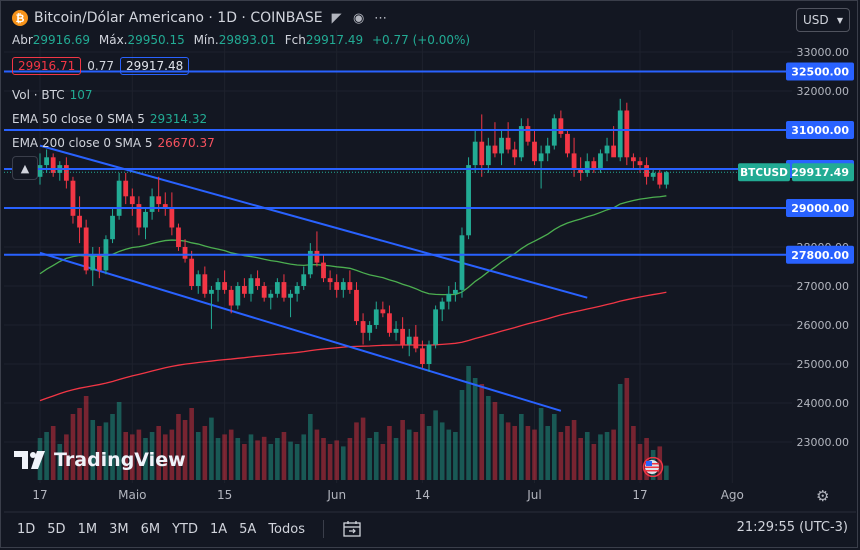 The width and height of the screenshot is (860, 550). What do you see at coordinates (113, 143) in the screenshot?
I see `ema200-legend: EMA 200 close 0 SMA 5 26670.37` at bounding box center [113, 143].